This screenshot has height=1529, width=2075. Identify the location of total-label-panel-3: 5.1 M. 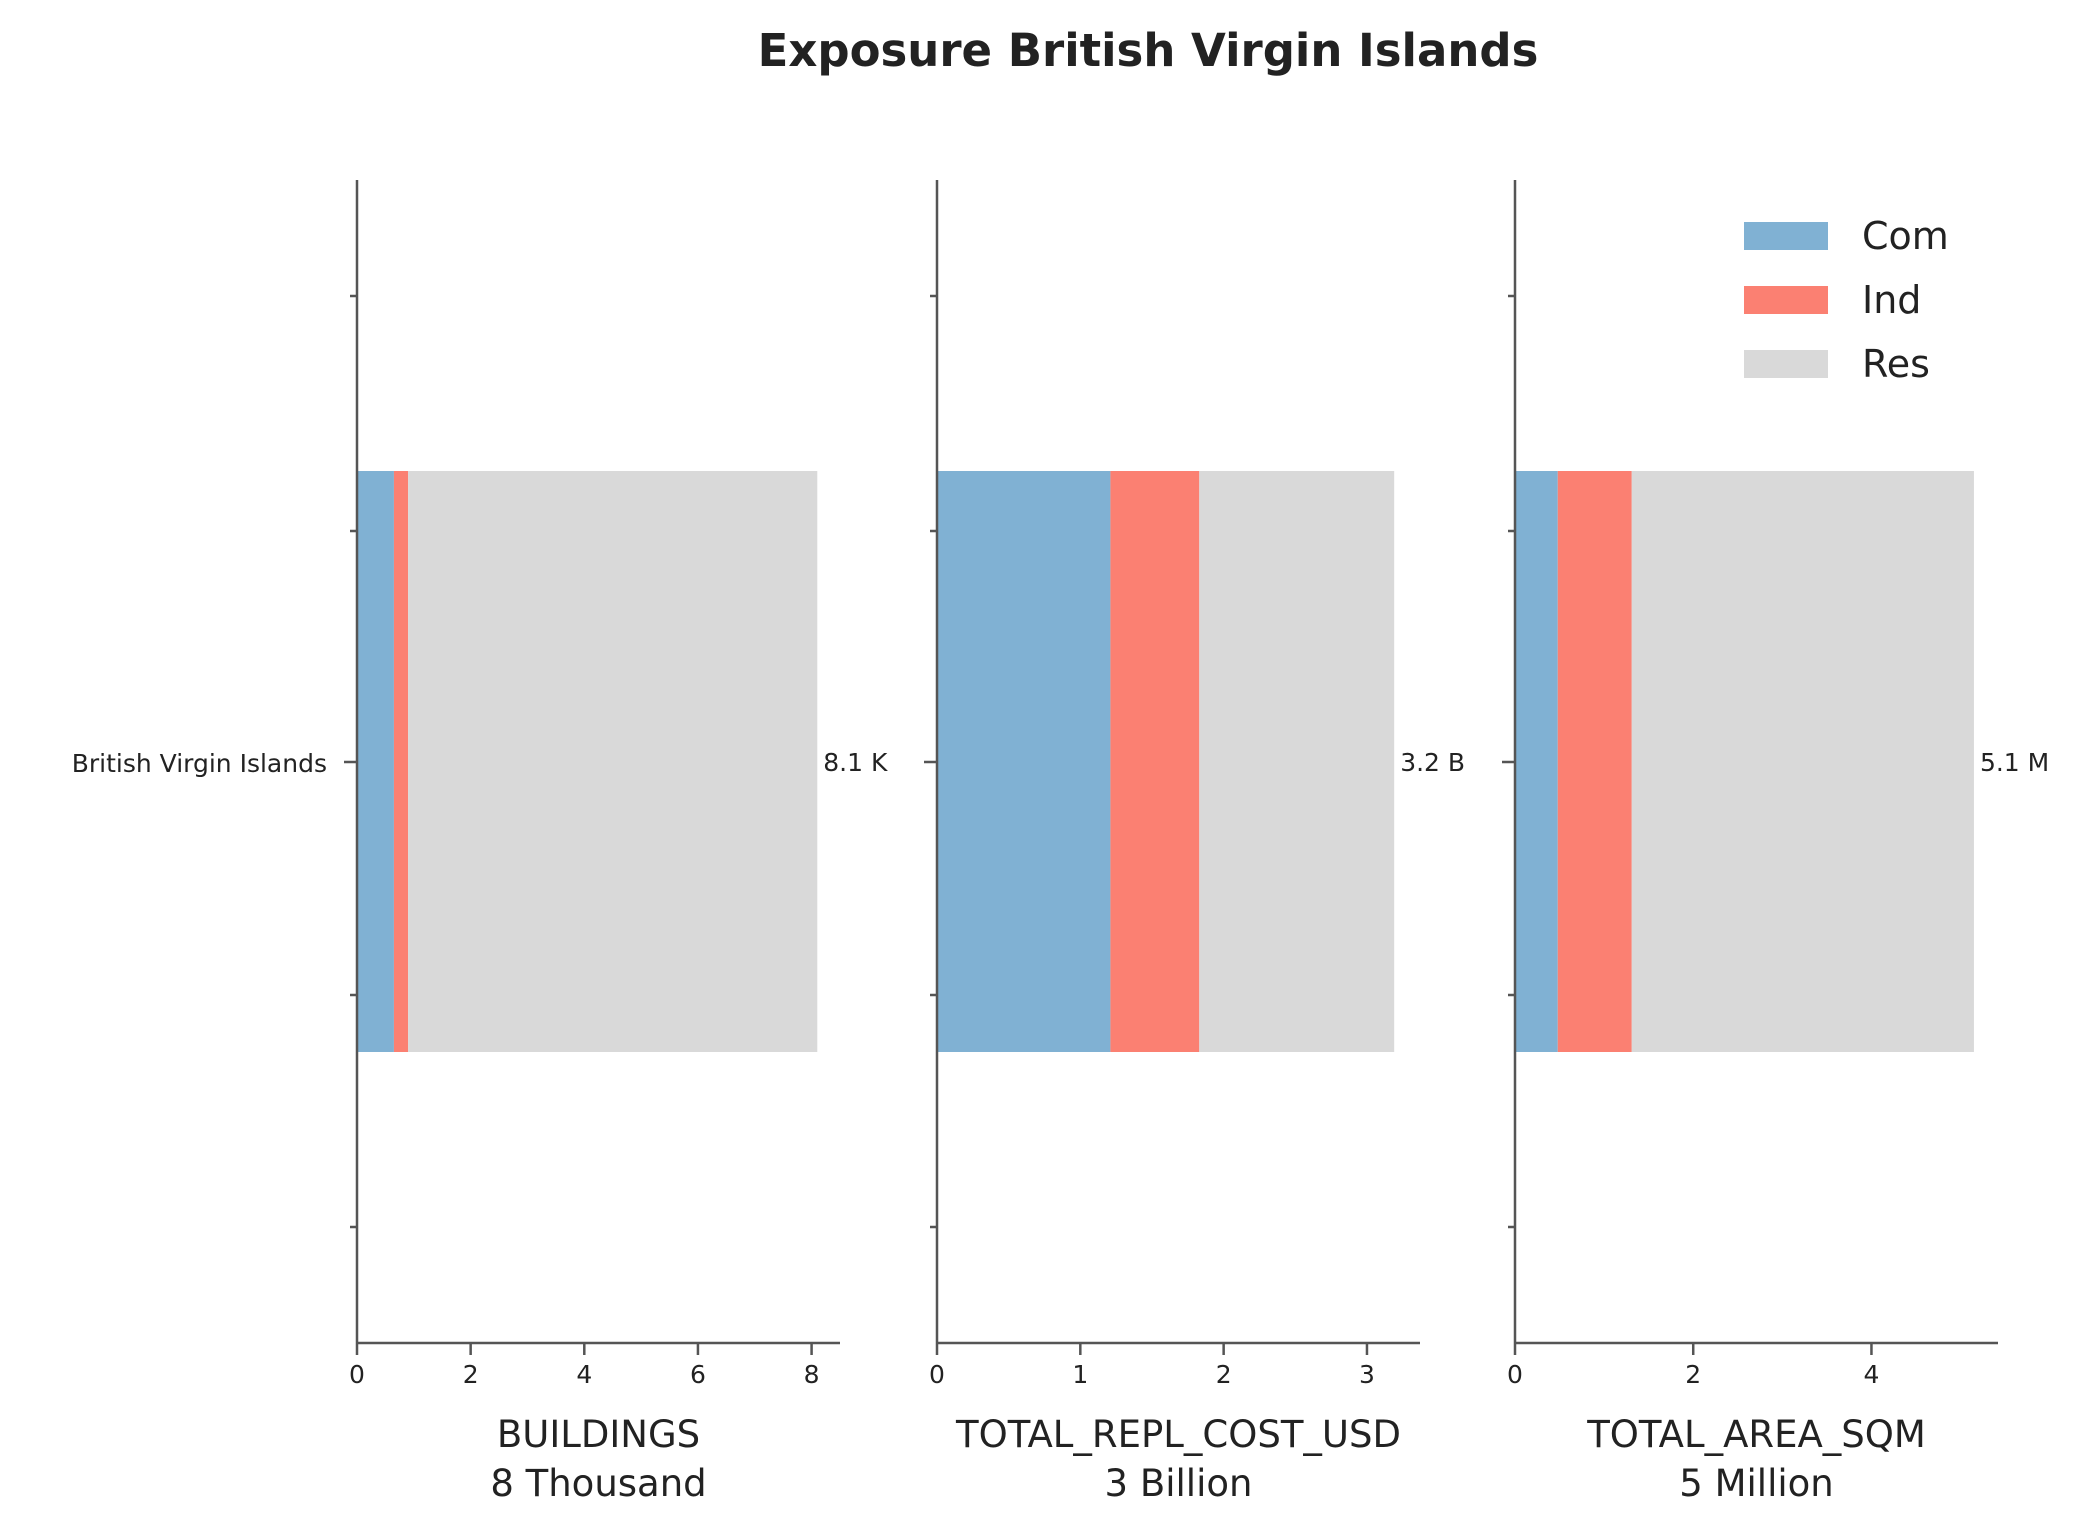
(2014, 762).